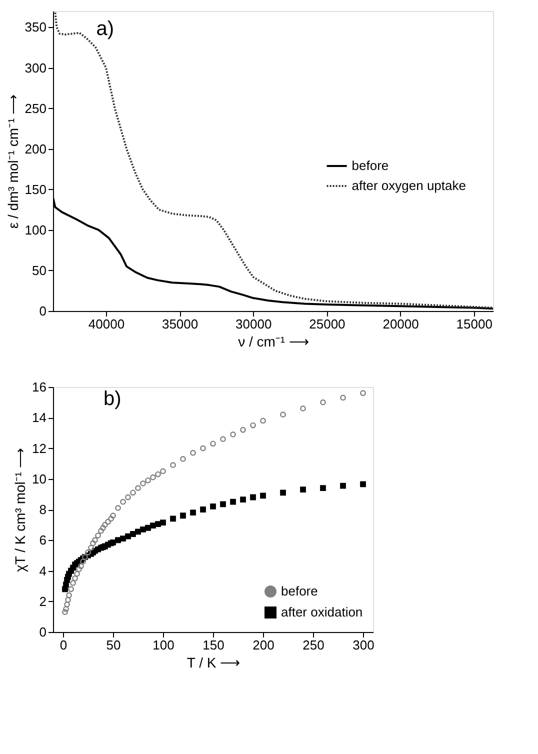 Image resolution: width=538 pixels, height=754 pixels. Describe the element at coordinates (113, 399) in the screenshot. I see `chart-title: b)` at that location.